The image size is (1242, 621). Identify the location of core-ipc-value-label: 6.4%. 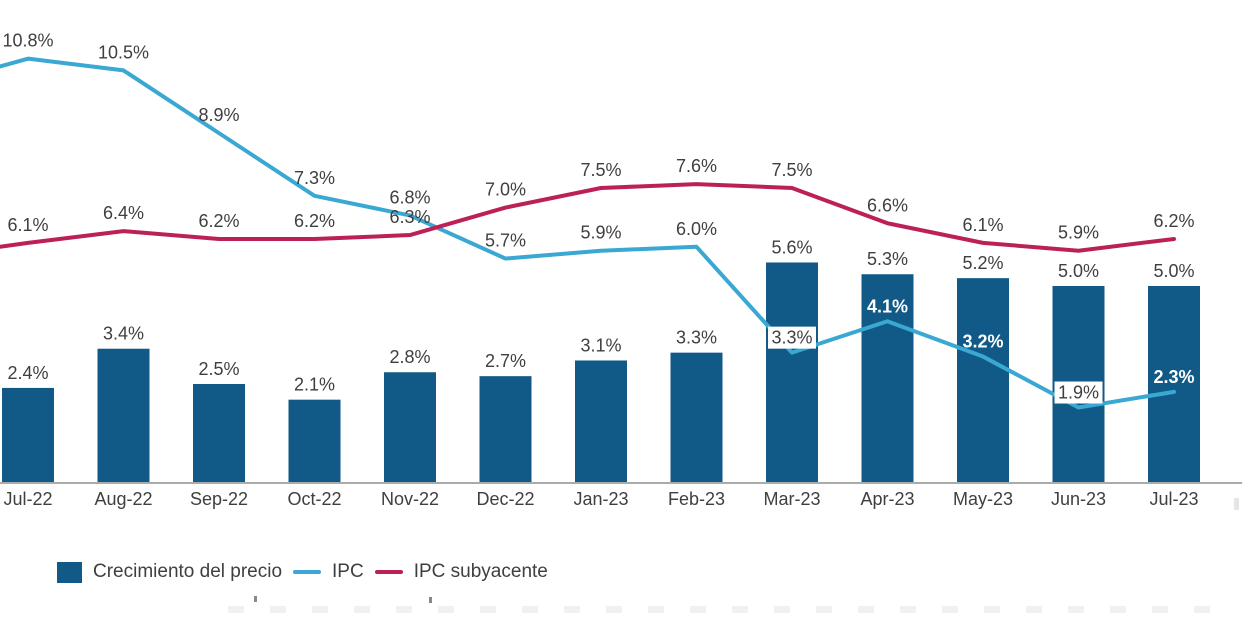
(123, 213).